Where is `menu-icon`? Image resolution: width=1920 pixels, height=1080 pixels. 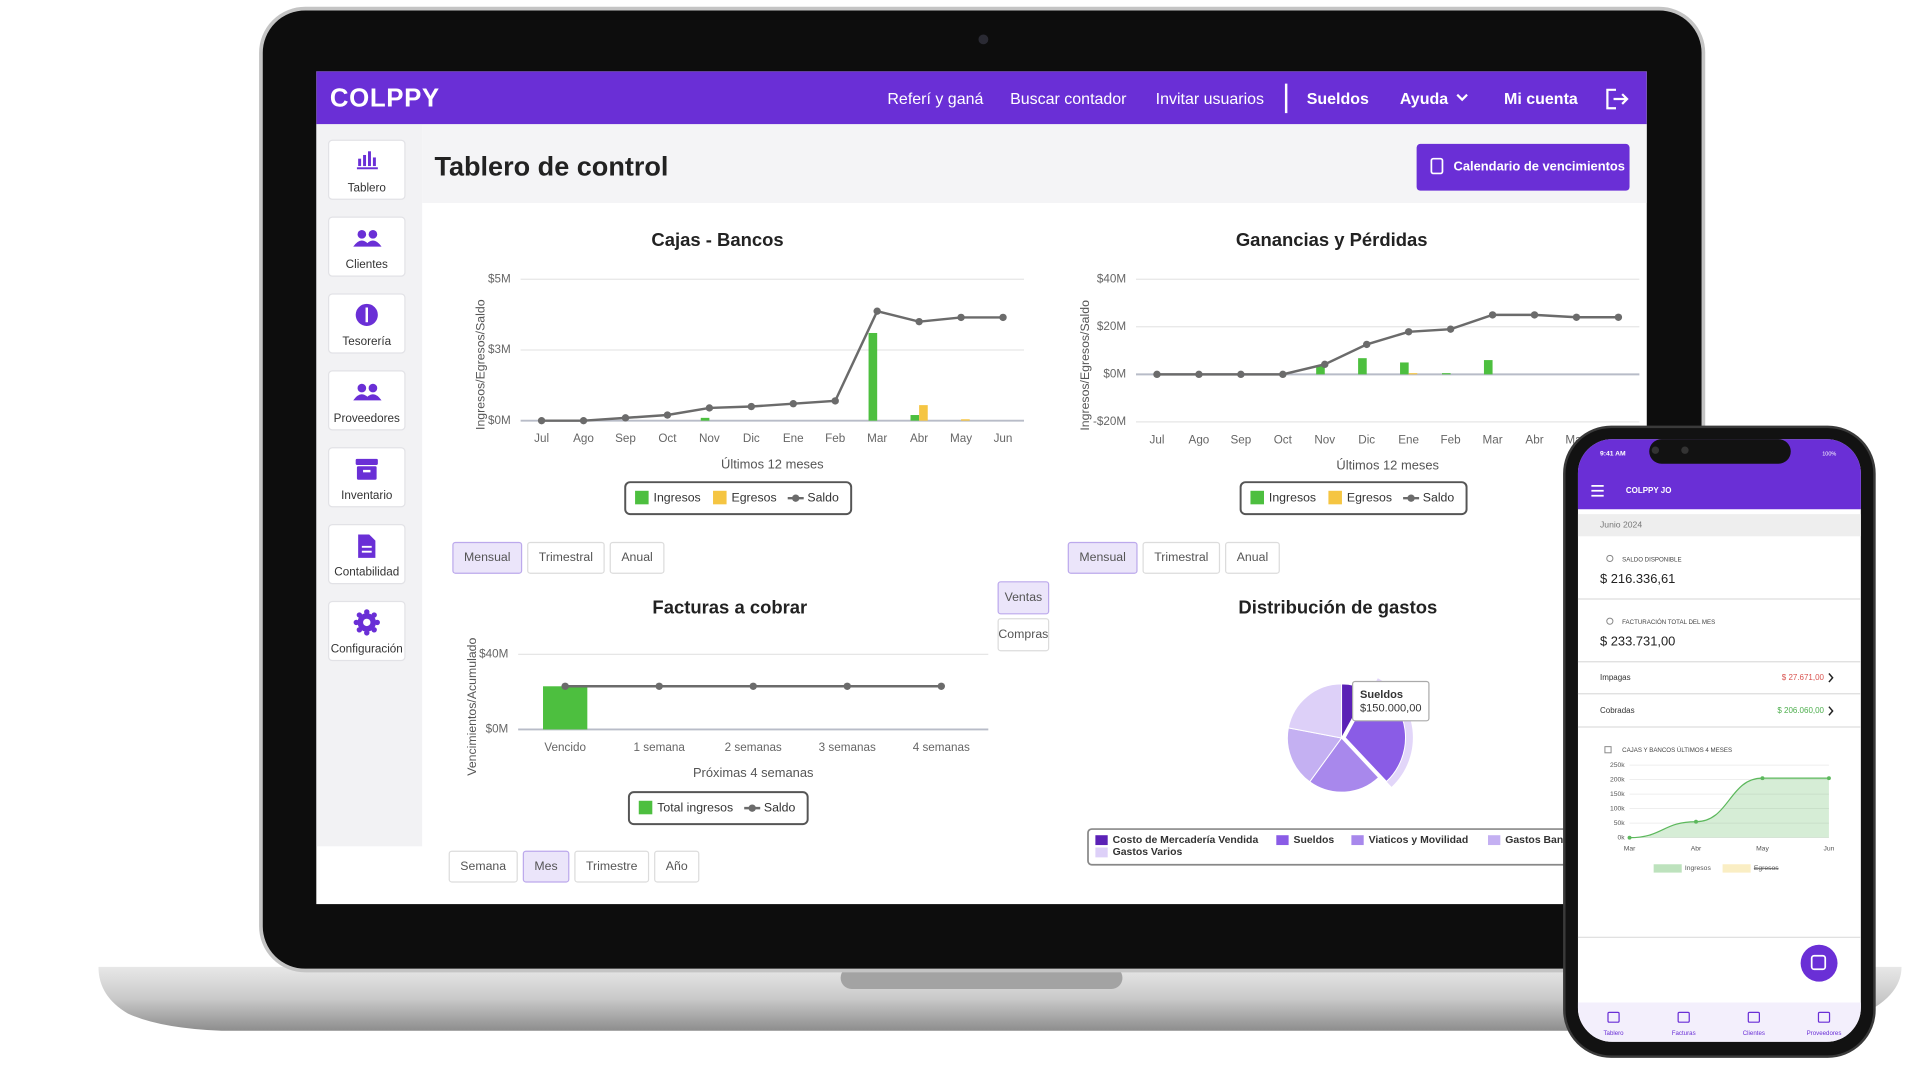 menu-icon is located at coordinates (1597, 491).